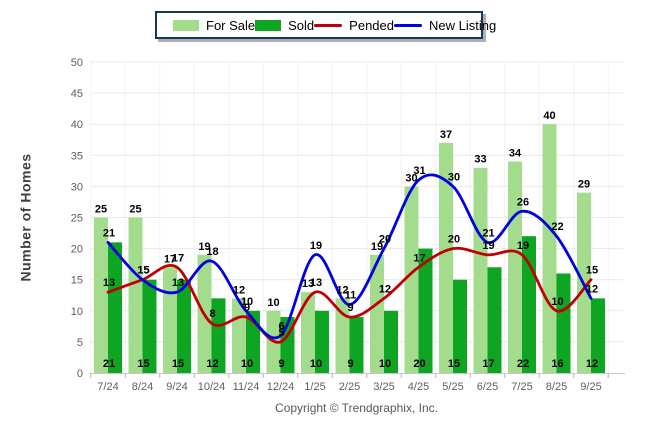 The height and width of the screenshot is (434, 646). Describe the element at coordinates (454, 177) in the screenshot. I see `new-listing-value-label: 30` at that location.